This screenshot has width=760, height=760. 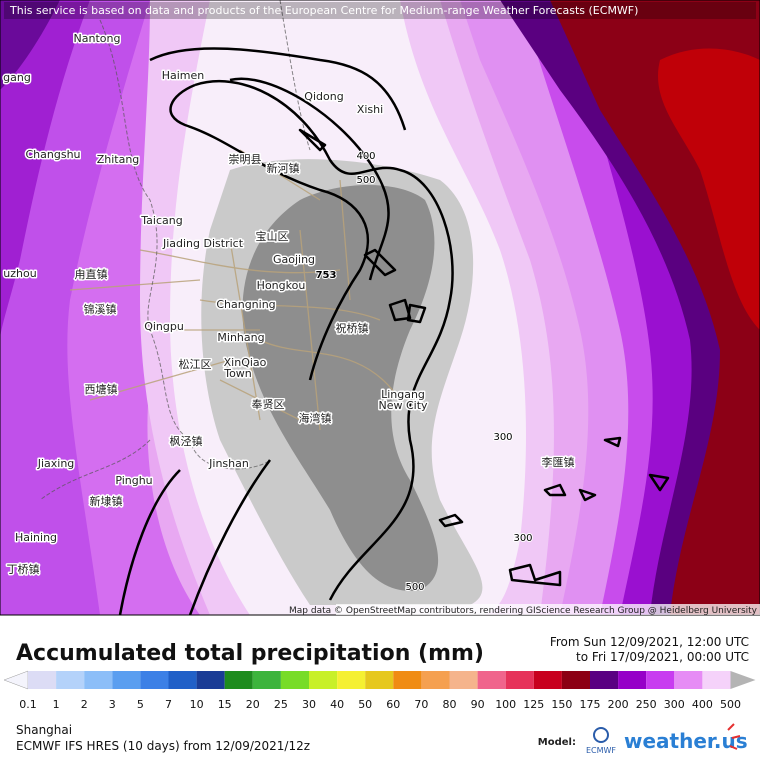 What do you see at coordinates (352, 328) in the screenshot?
I see `place-label: 祝桥镇` at bounding box center [352, 328].